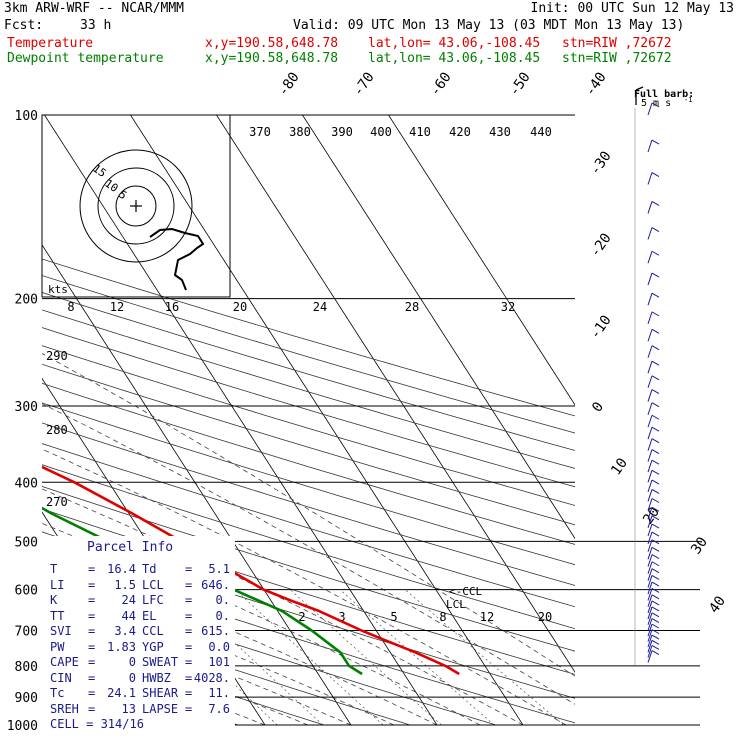 Image resolution: width=740 pixels, height=740 pixels. Describe the element at coordinates (142, 586) in the screenshot. I see `parcel-info-row: LI = 1.5 LCL = 646.` at that location.